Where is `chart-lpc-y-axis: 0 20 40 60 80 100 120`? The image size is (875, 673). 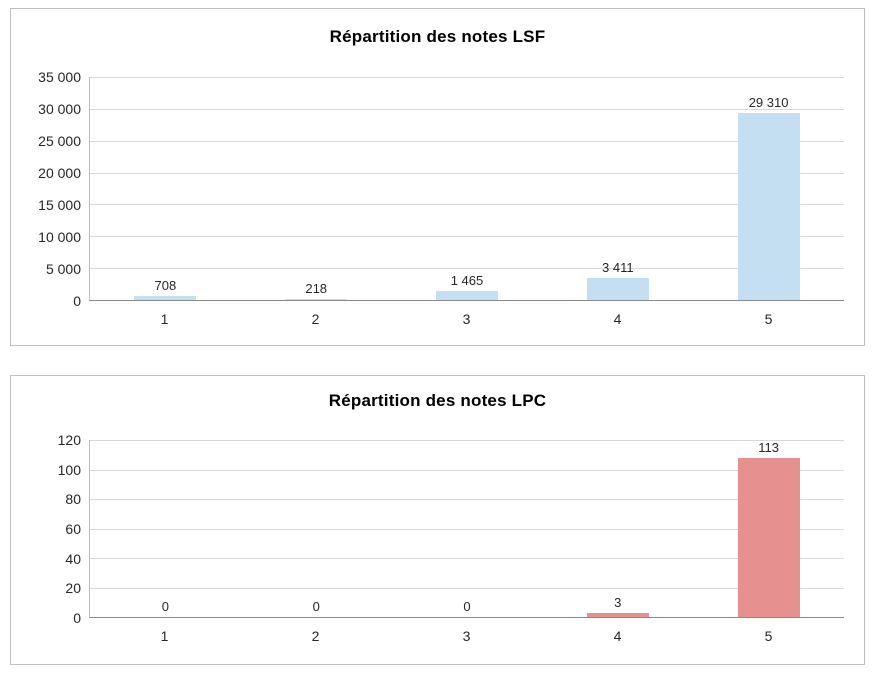 chart-lpc-y-axis: 0 20 40 60 80 100 120 is located at coordinates (46, 529).